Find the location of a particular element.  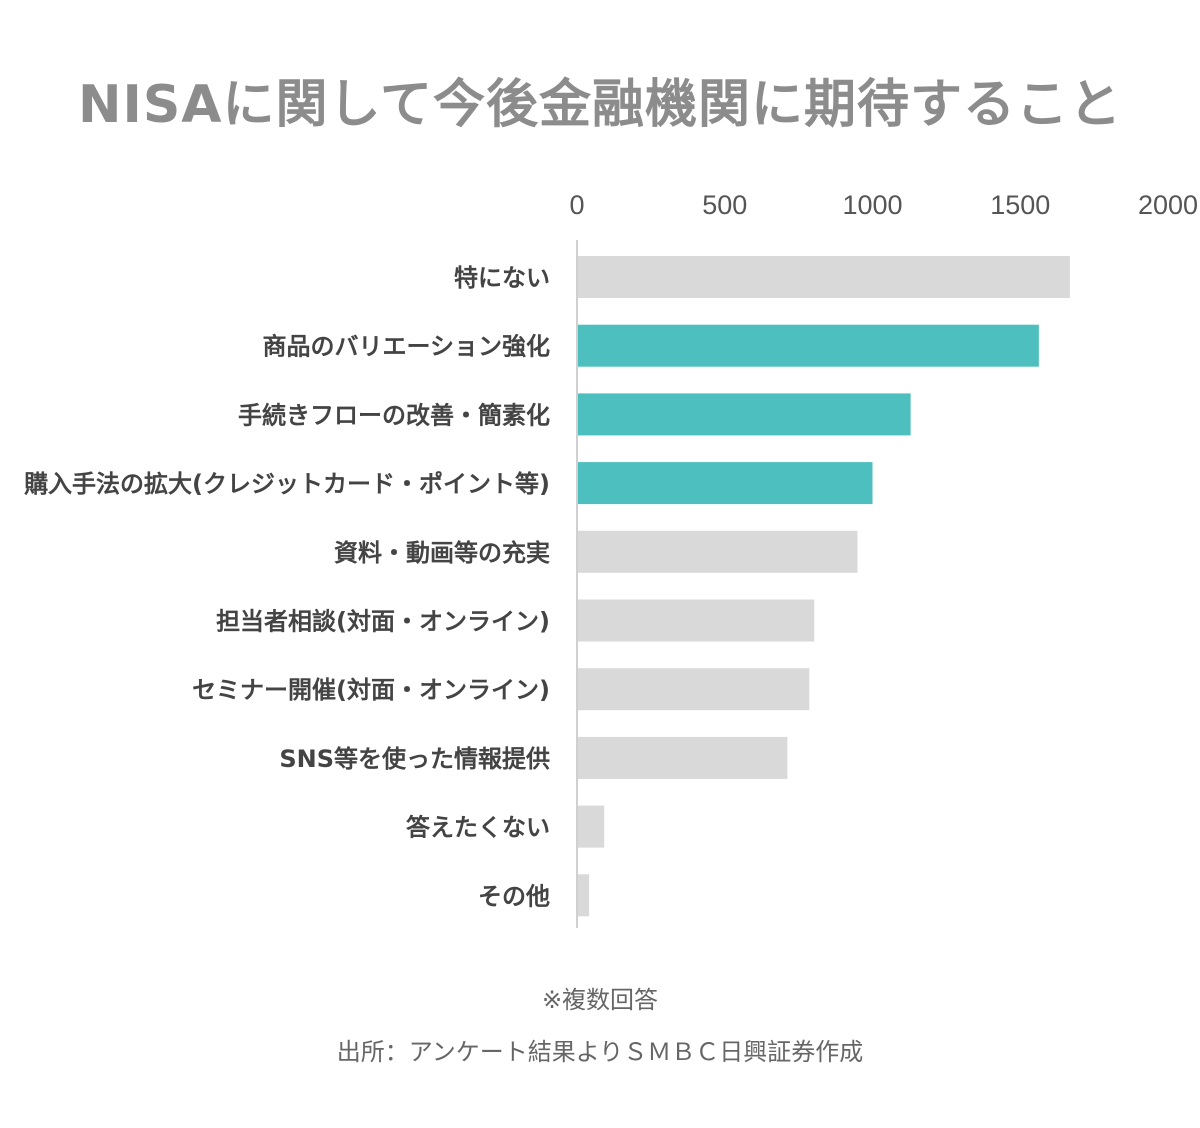

chart-title: NISAに関して今後金融機関に期待すること is located at coordinates (599, 105).